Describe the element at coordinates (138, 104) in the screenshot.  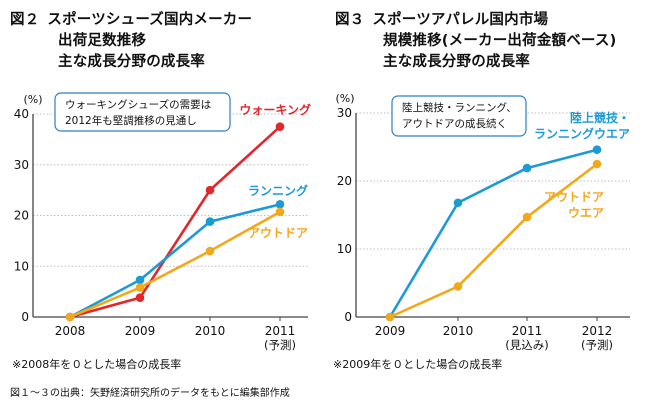
I see `annotation-text: ウォーキングシューズの需要は` at that location.